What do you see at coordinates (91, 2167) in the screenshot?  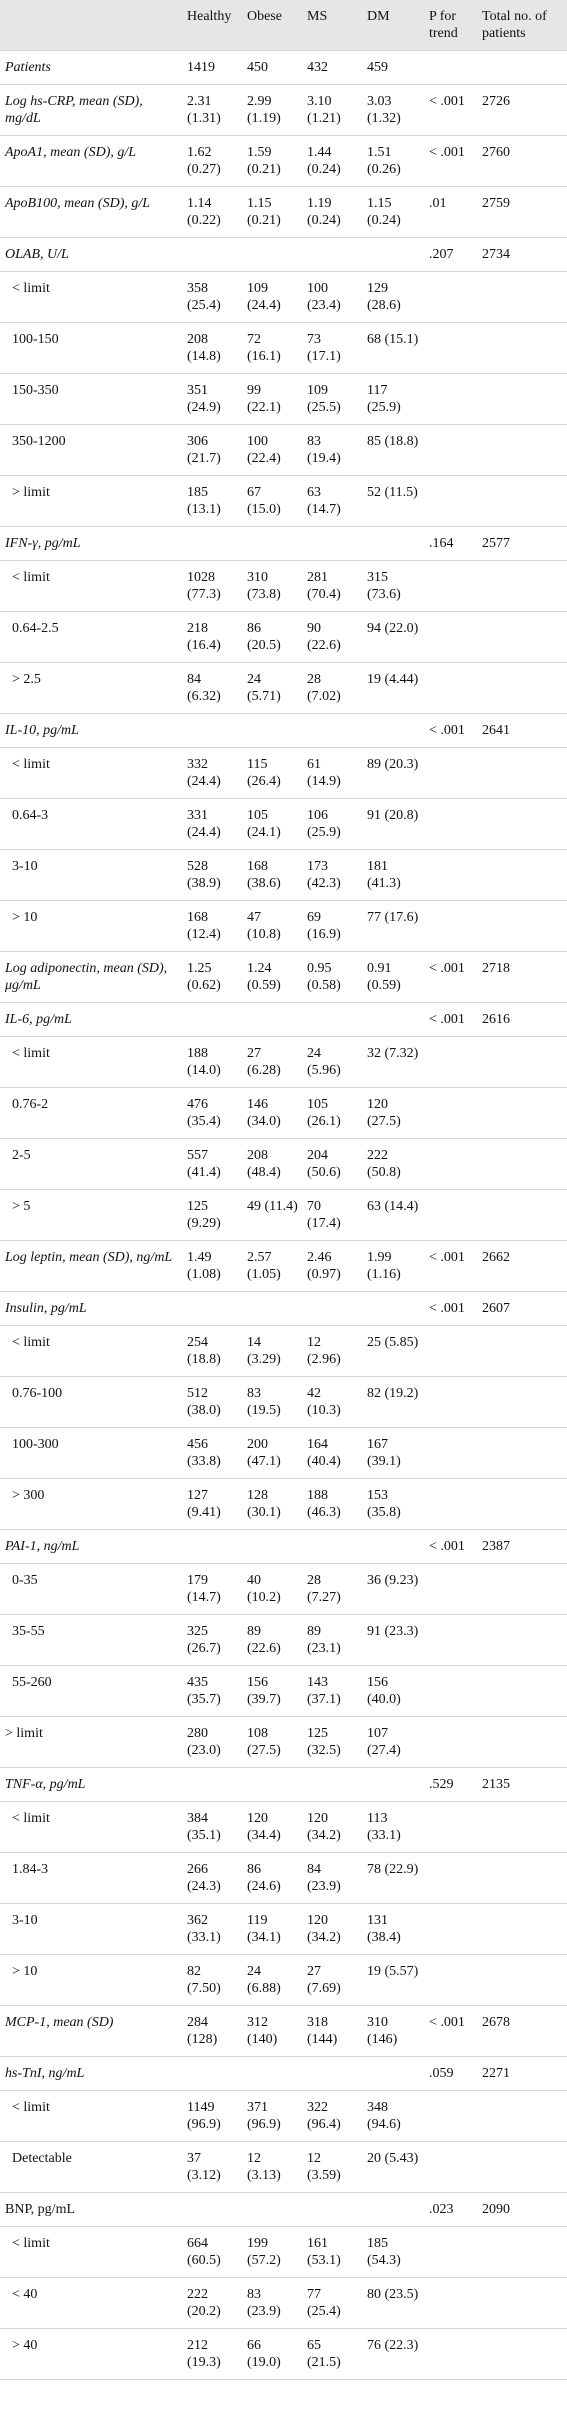 I see `row-label: Detectable` at bounding box center [91, 2167].